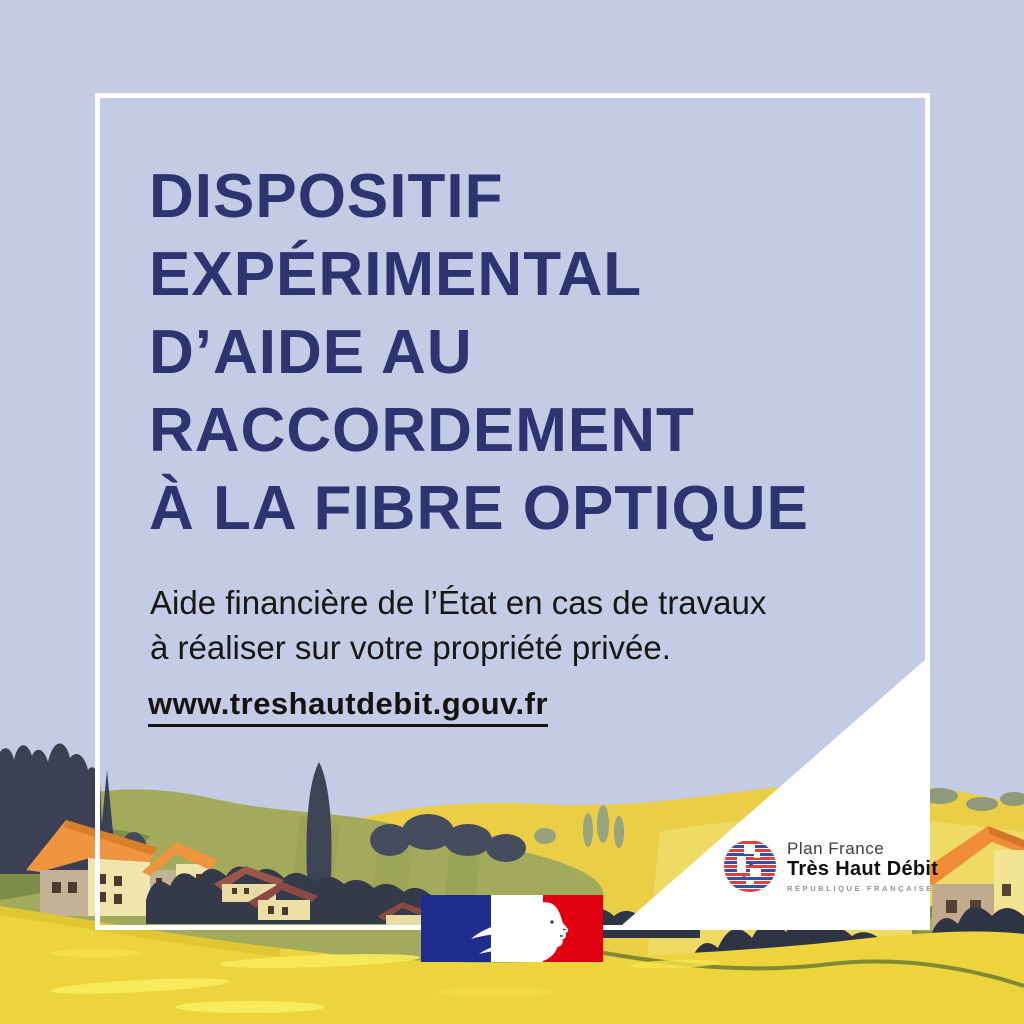 This screenshot has height=1024, width=1024. I want to click on subtitle-line-2: à réaliser sur votre propriété privée., so click(410, 647).